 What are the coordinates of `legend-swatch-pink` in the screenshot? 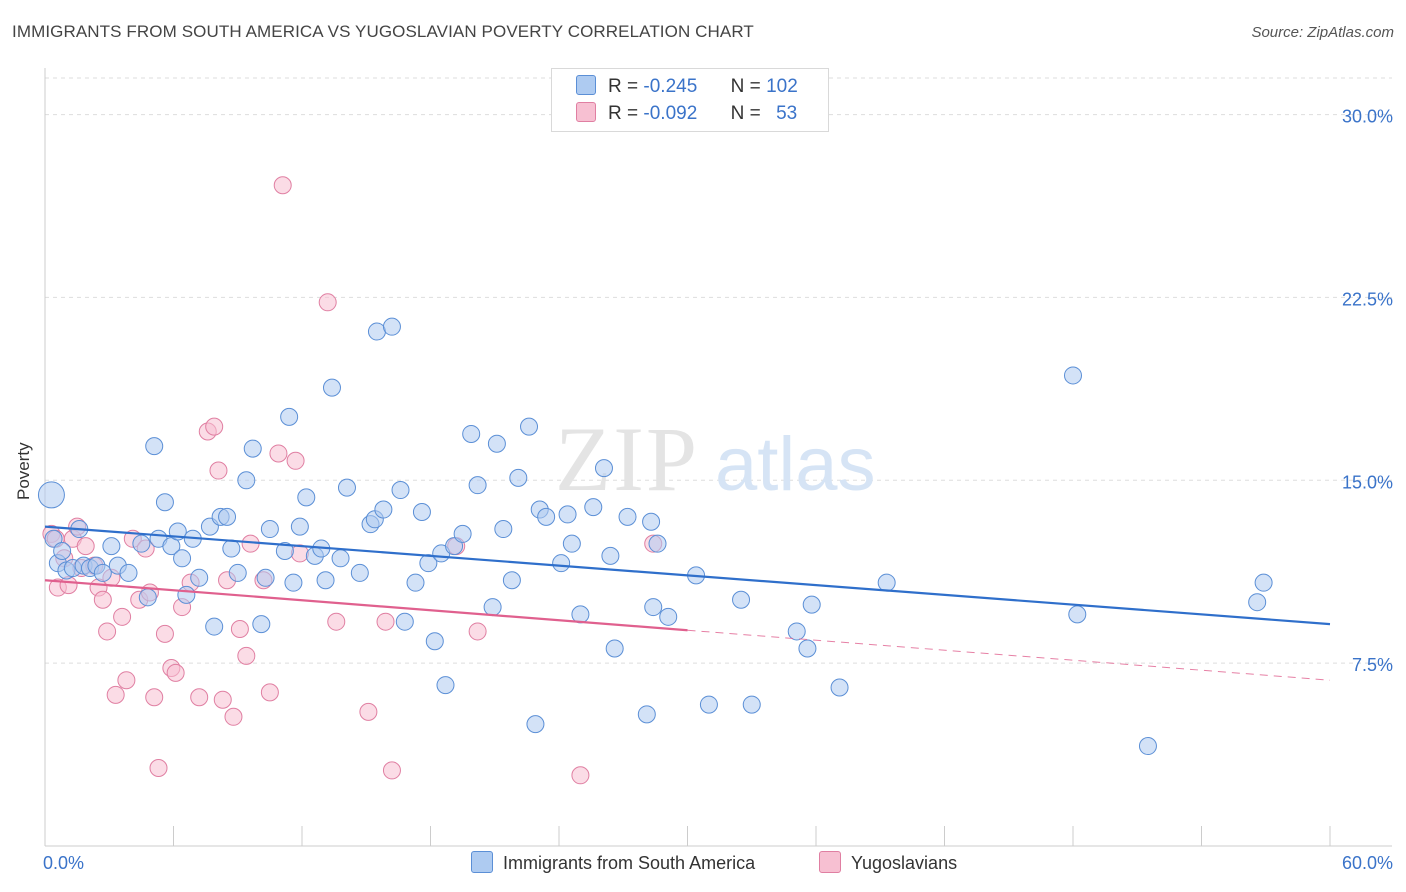 It's located at (586, 112).